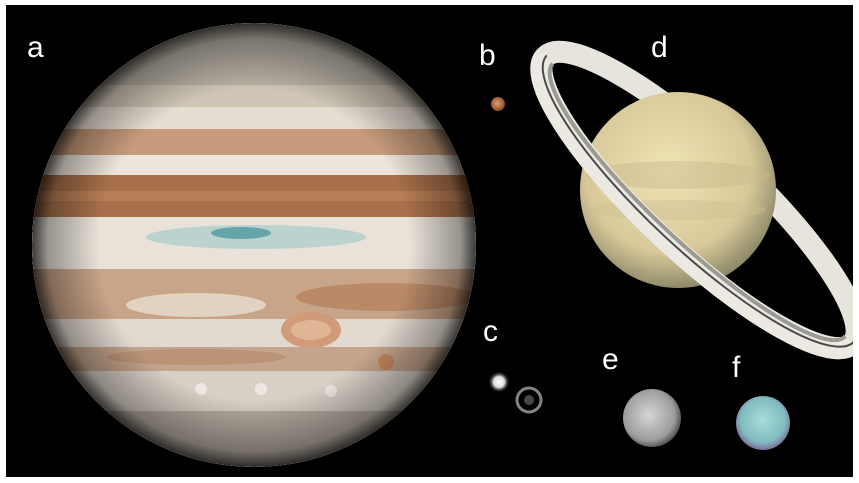  What do you see at coordinates (610, 359) in the screenshot?
I see `panel-label-e: e` at bounding box center [610, 359].